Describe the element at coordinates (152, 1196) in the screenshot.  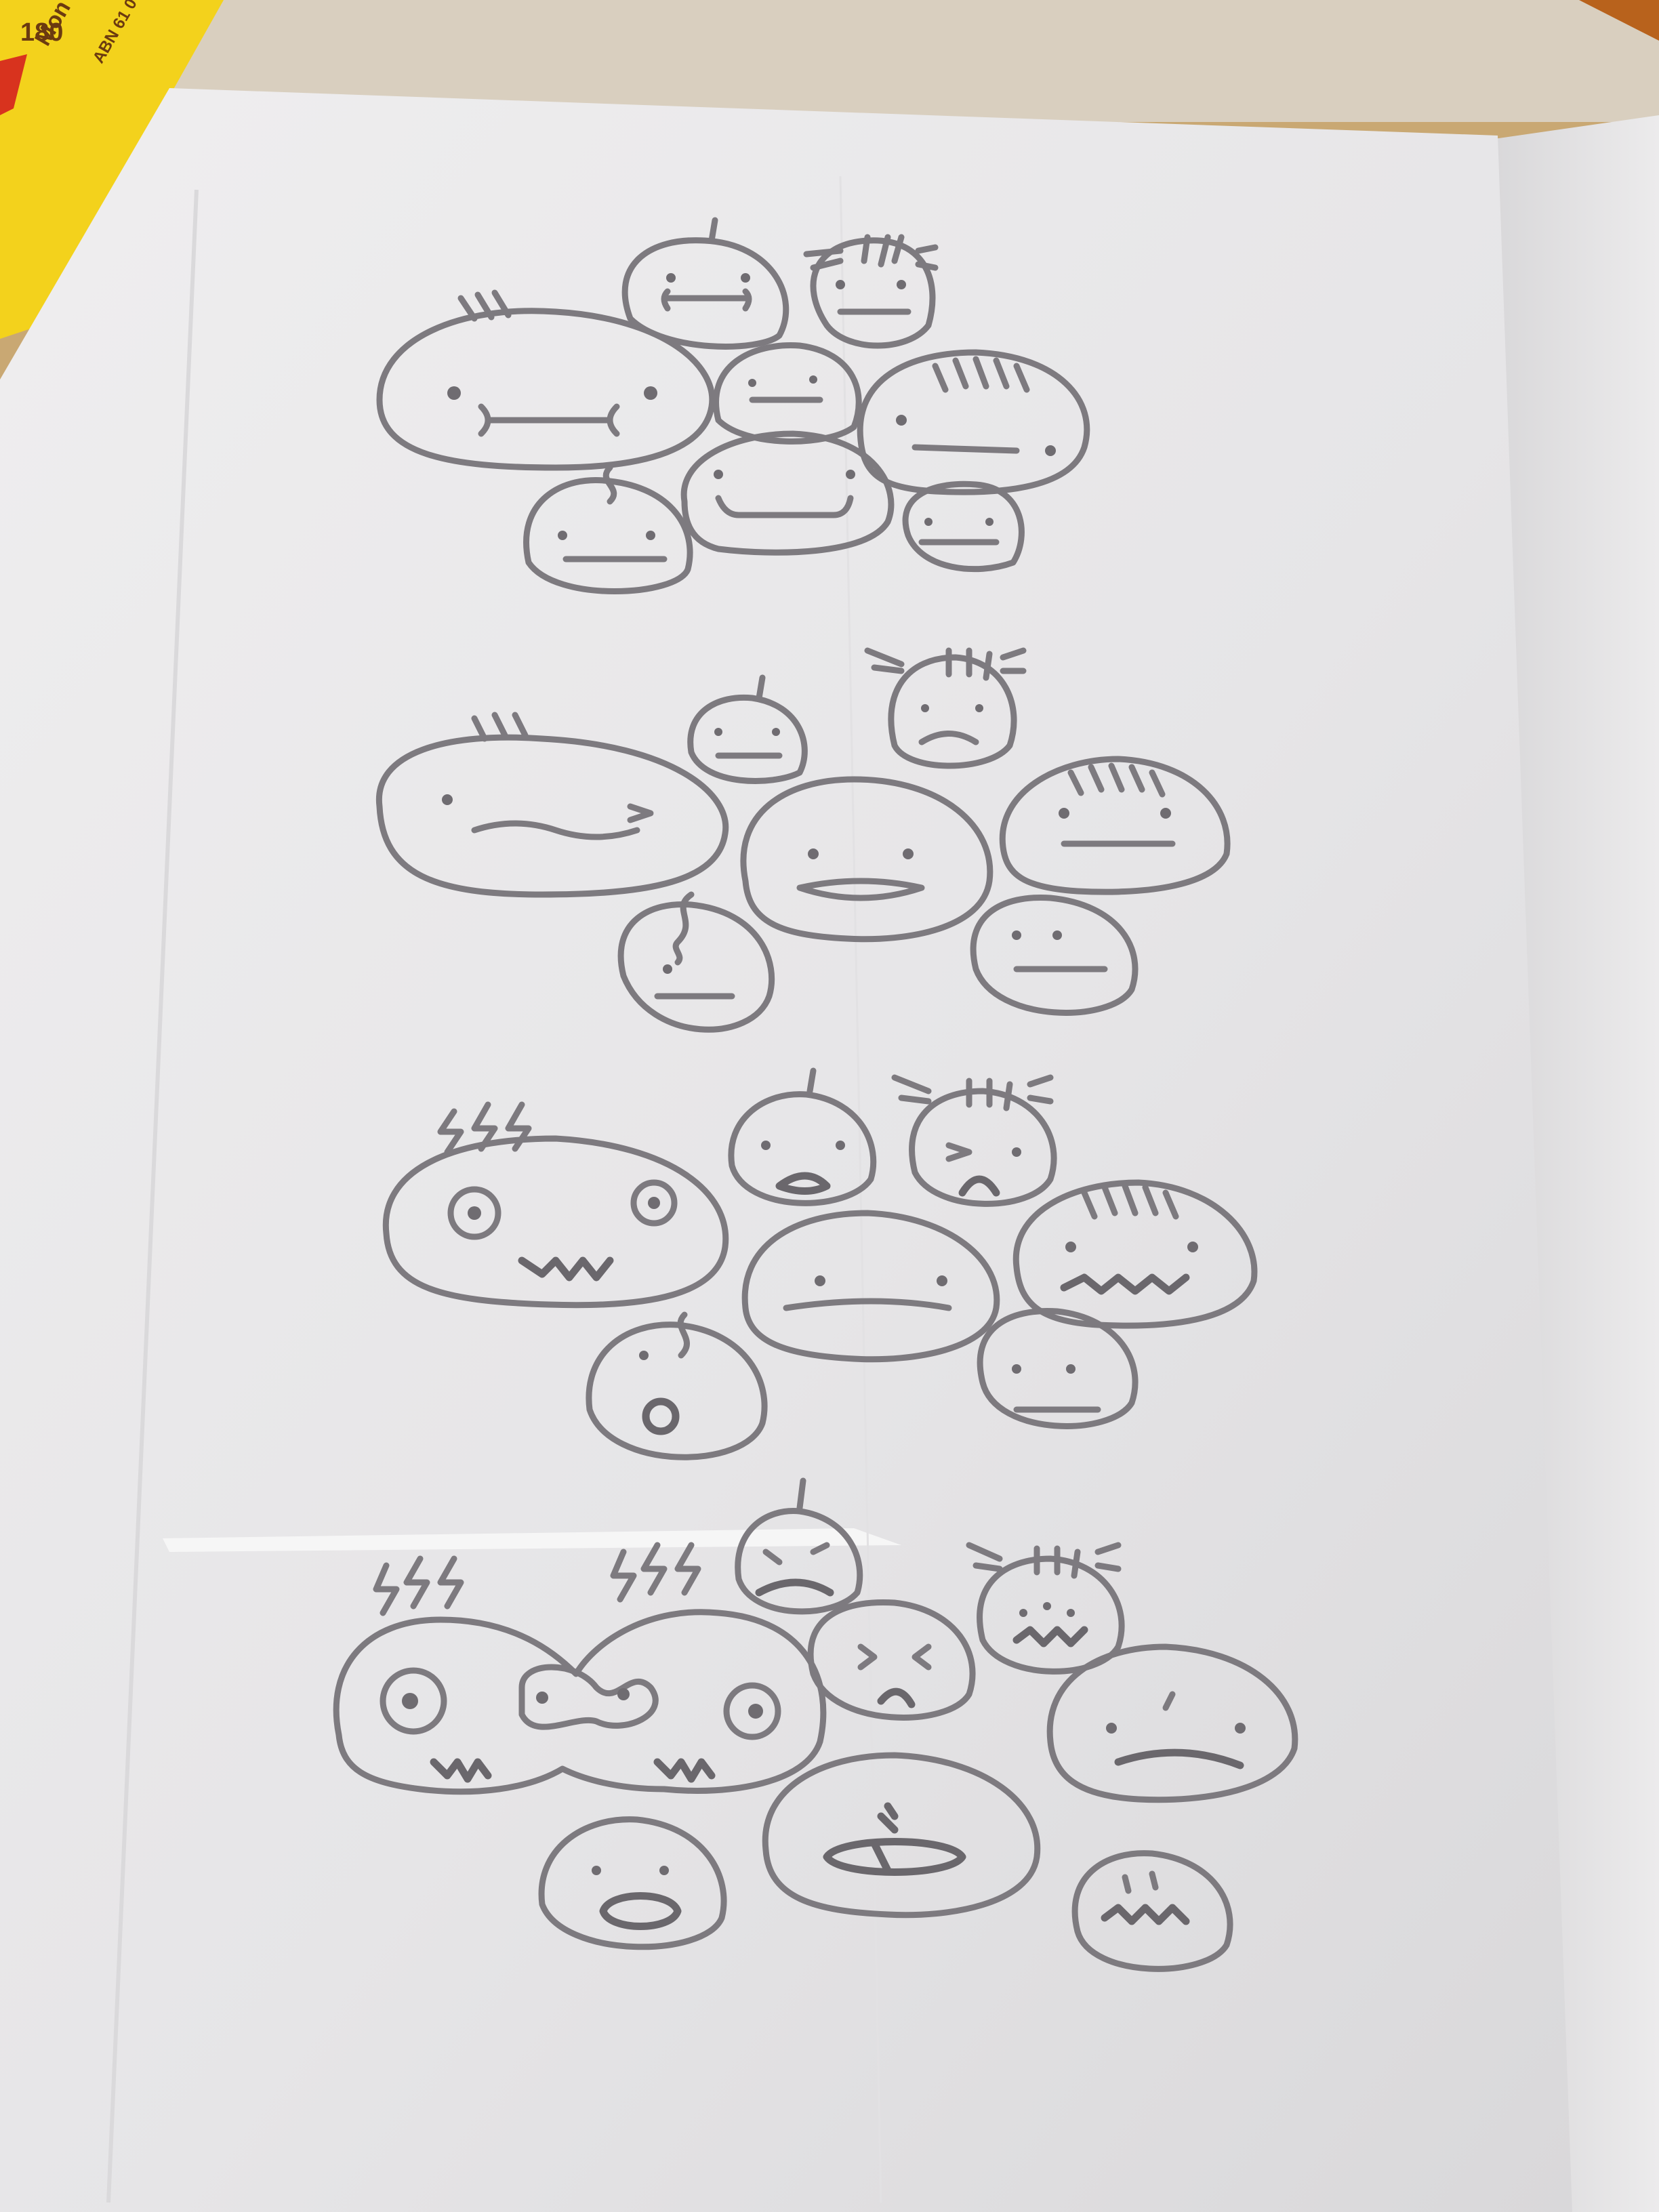
I see `faint-ruled-line` at that location.